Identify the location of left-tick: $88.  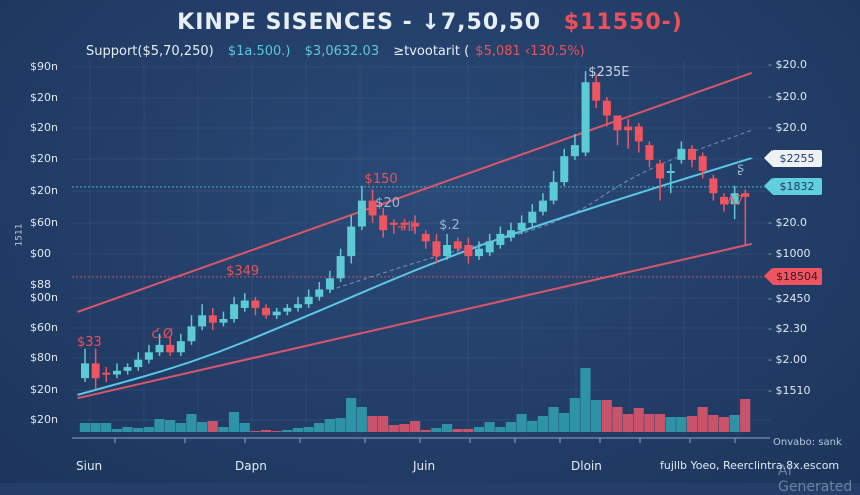
(40, 284).